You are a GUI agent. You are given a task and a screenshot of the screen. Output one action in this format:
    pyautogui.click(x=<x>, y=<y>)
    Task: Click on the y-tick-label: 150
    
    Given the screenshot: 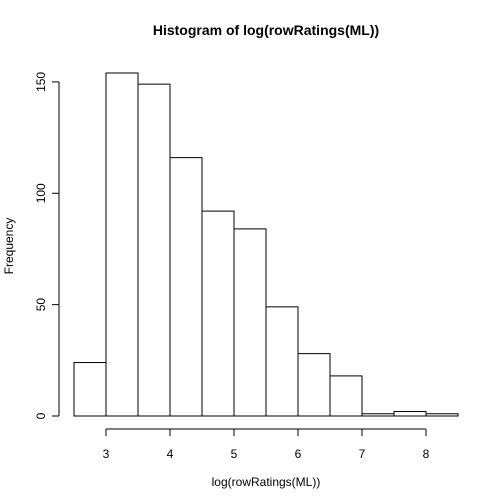 What is the action you would take?
    pyautogui.click(x=41, y=82)
    